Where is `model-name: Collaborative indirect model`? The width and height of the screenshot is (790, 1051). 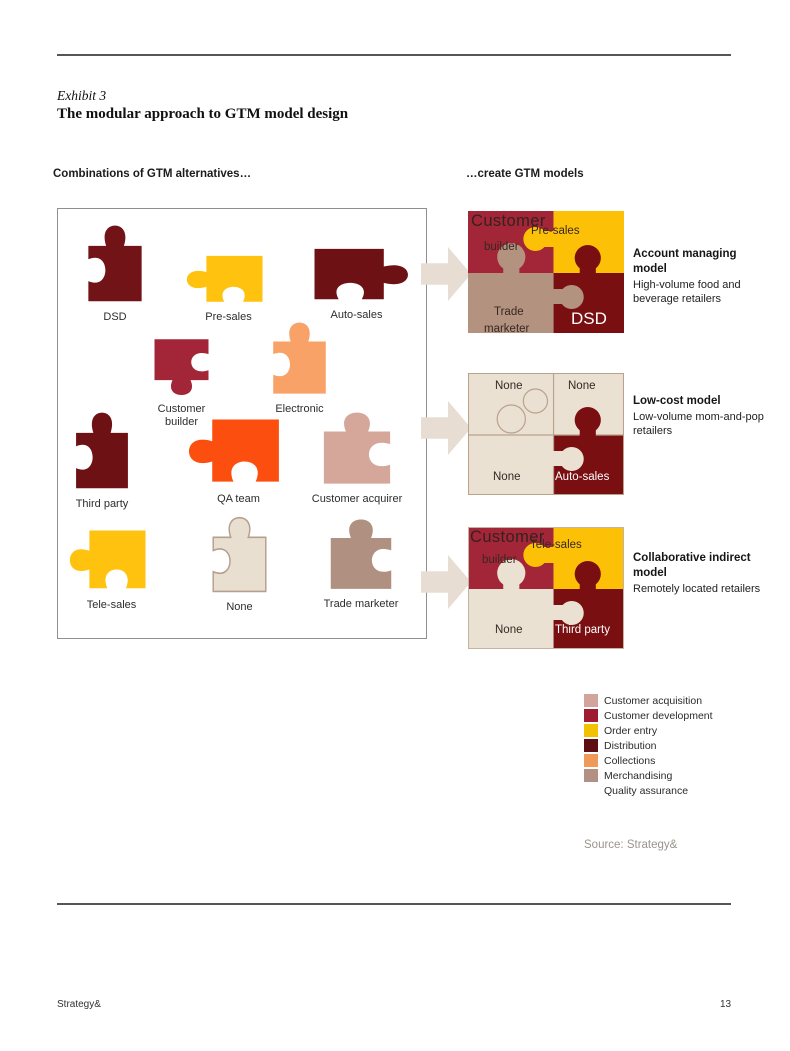
model-name: Collaborative indirect model is located at coordinates (692, 565).